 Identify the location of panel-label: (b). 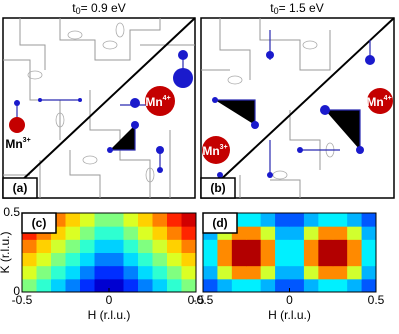
(217, 188).